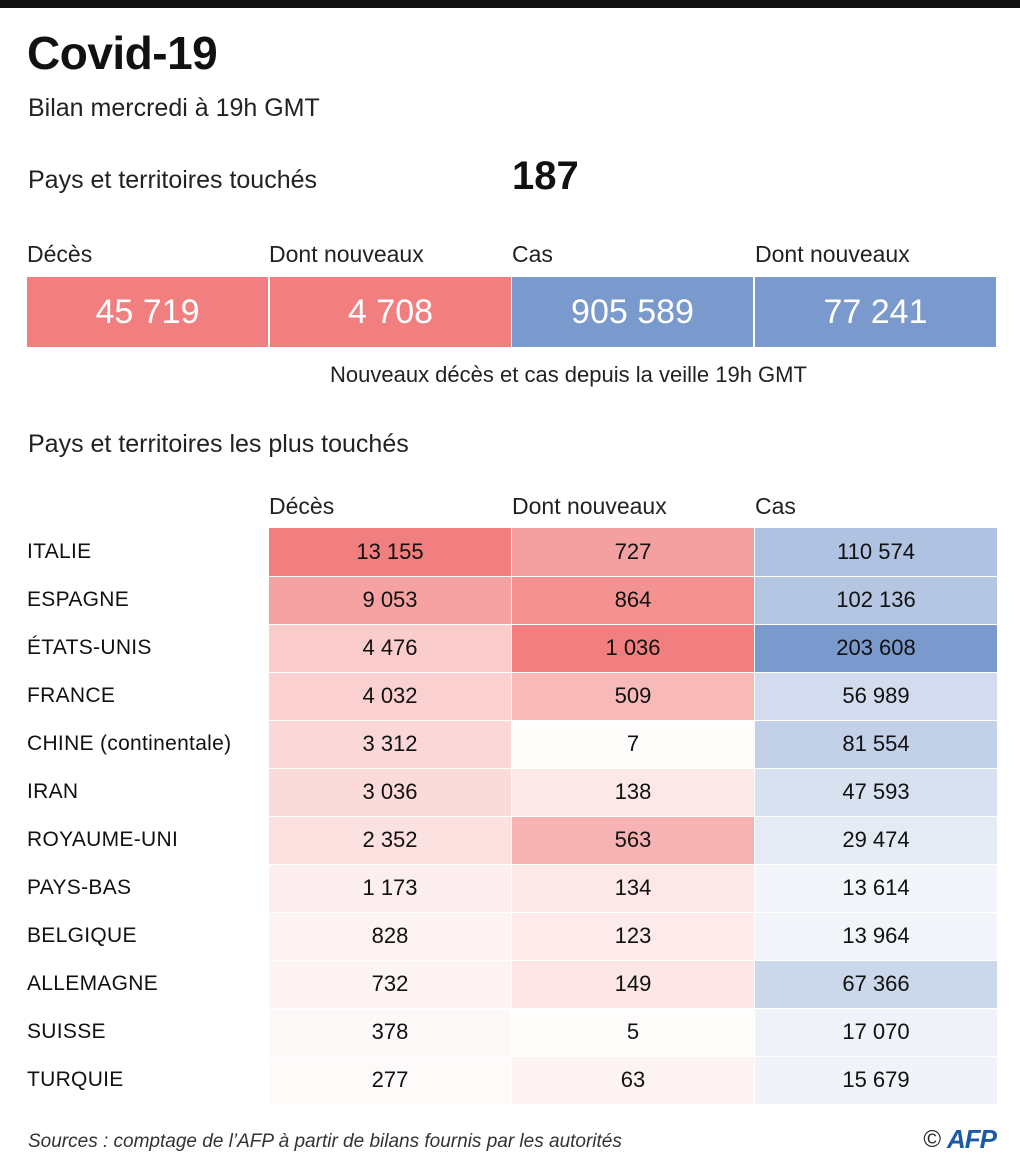  Describe the element at coordinates (390, 744) in the screenshot. I see `deaths-cell: 3 312` at that location.